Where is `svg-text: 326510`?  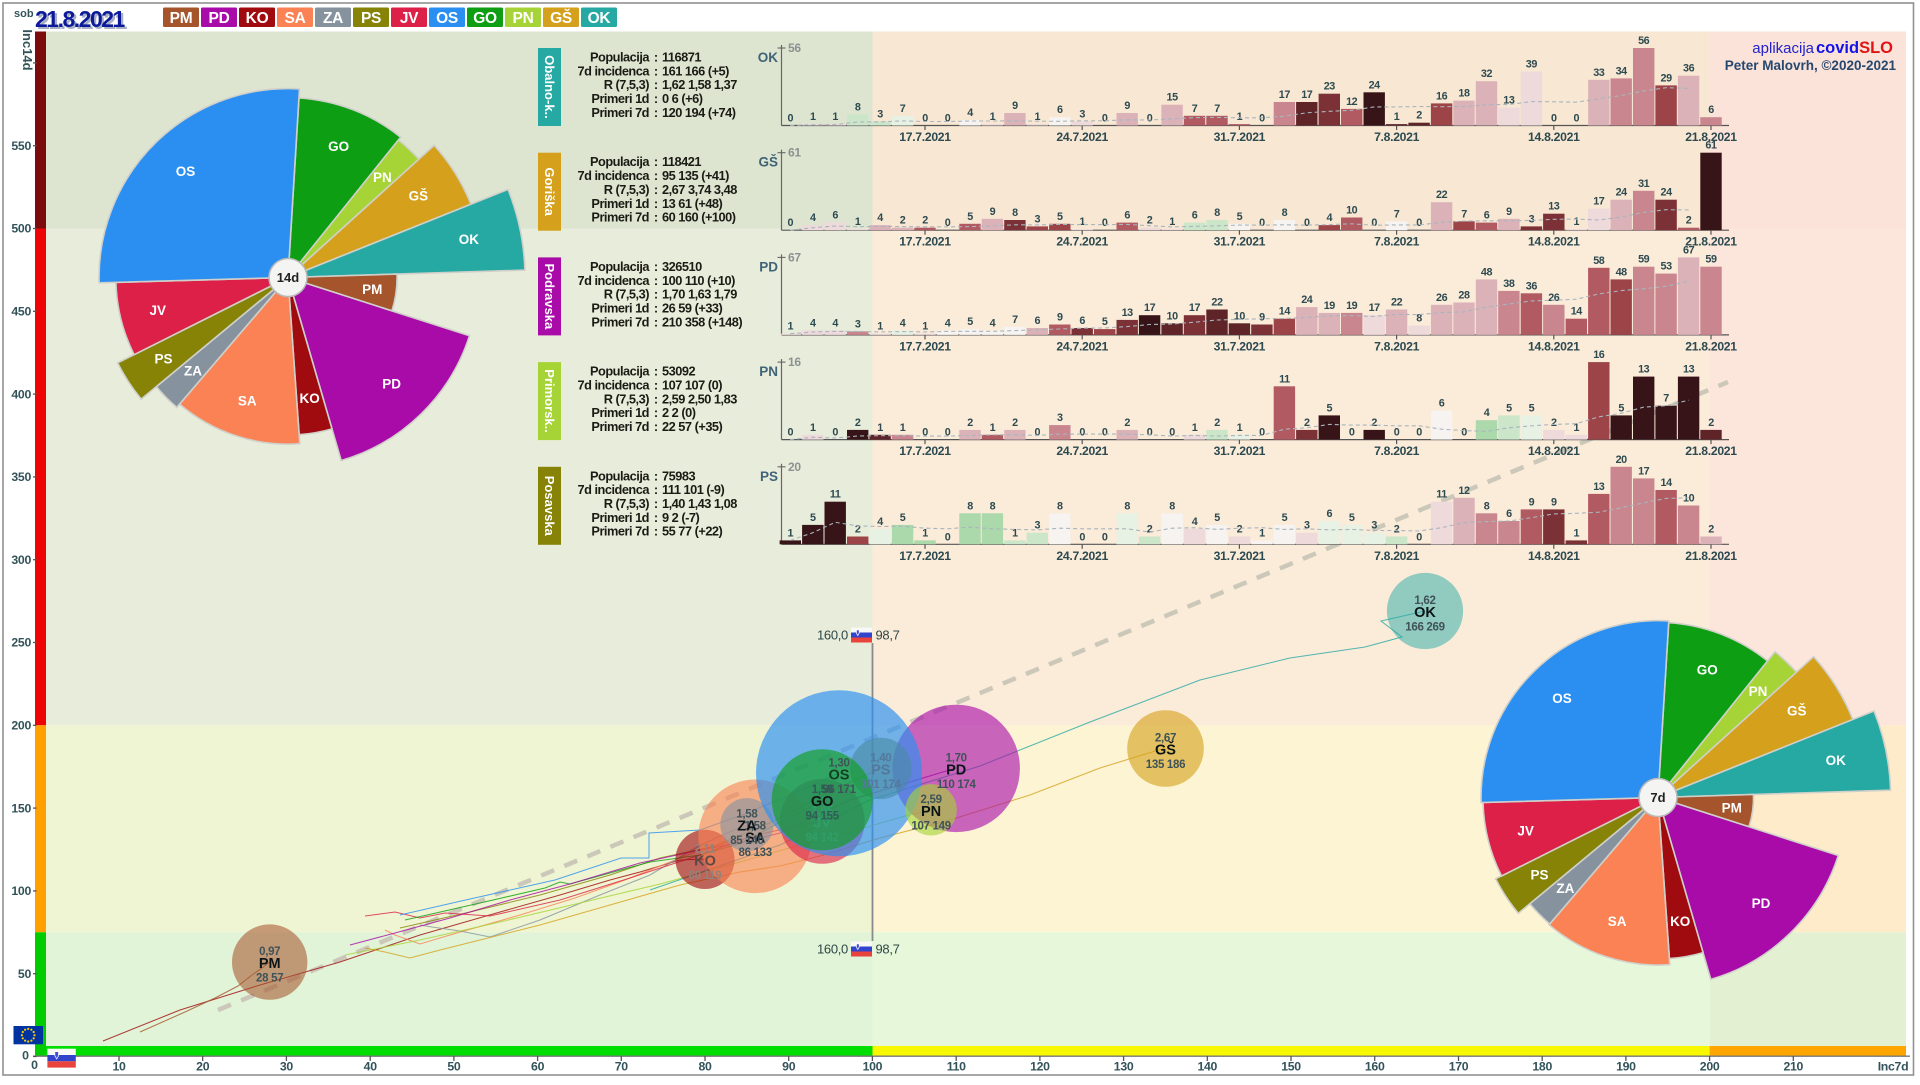 svg-text: 326510 is located at coordinates (682, 266).